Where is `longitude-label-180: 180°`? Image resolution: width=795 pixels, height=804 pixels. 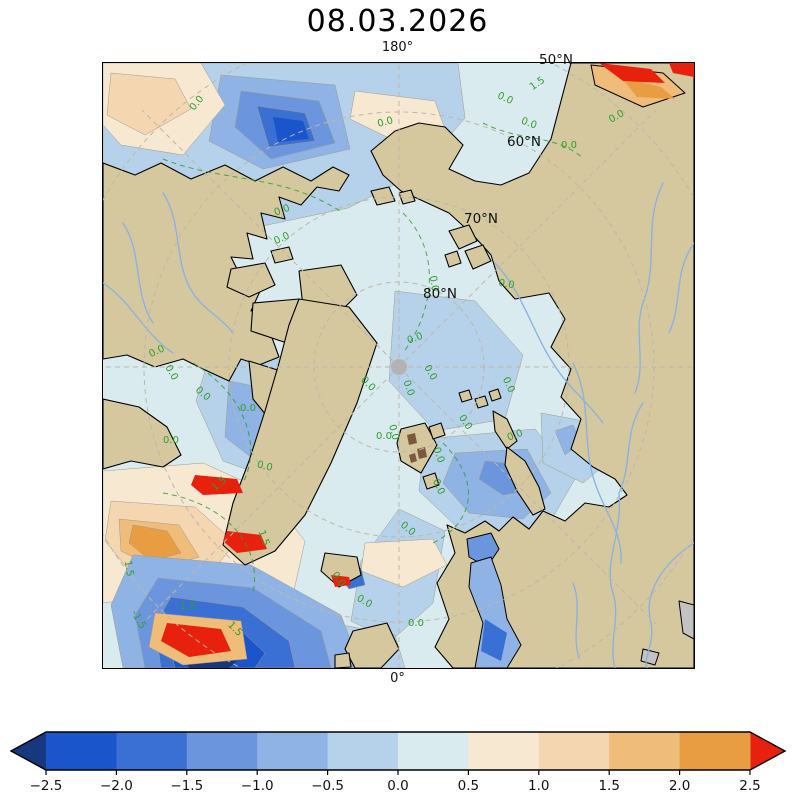
longitude-label-180: 180° is located at coordinates (397, 47).